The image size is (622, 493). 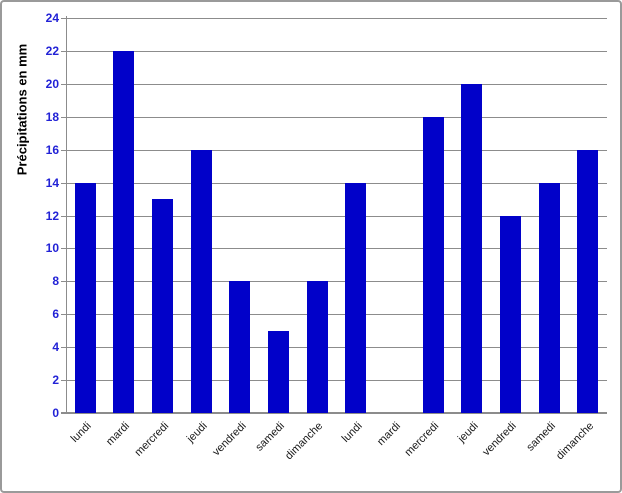 What do you see at coordinates (52, 215) in the screenshot?
I see `y-axis-tick-label: 12` at bounding box center [52, 215].